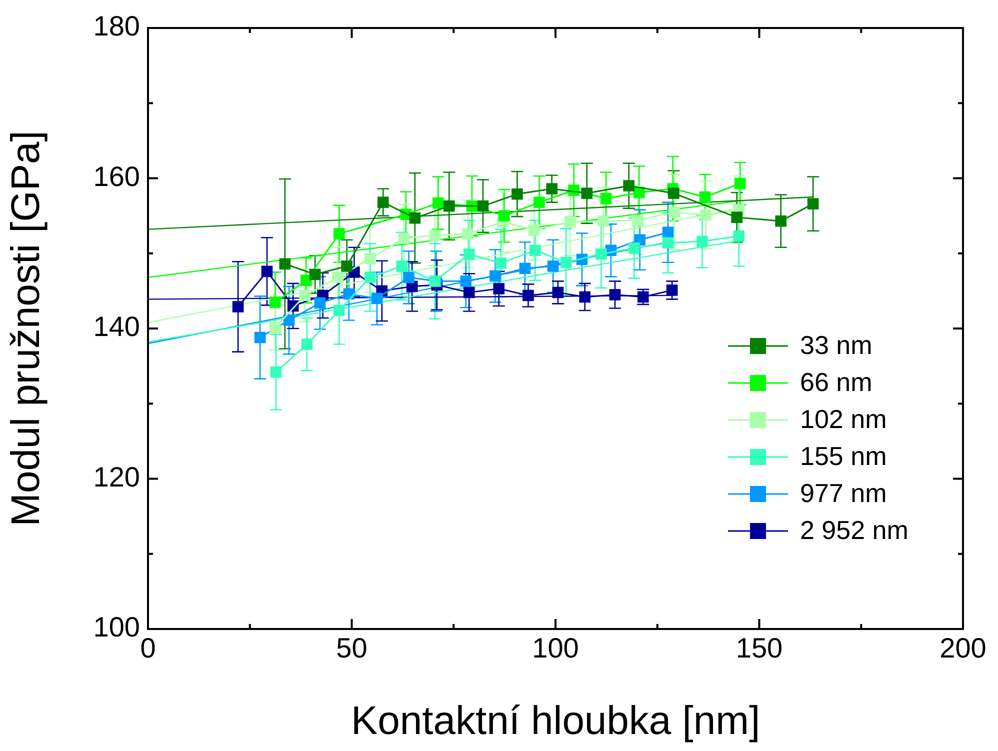 The image size is (998, 751). Describe the element at coordinates (963, 648) in the screenshot. I see `x-tick-label: 200` at that location.